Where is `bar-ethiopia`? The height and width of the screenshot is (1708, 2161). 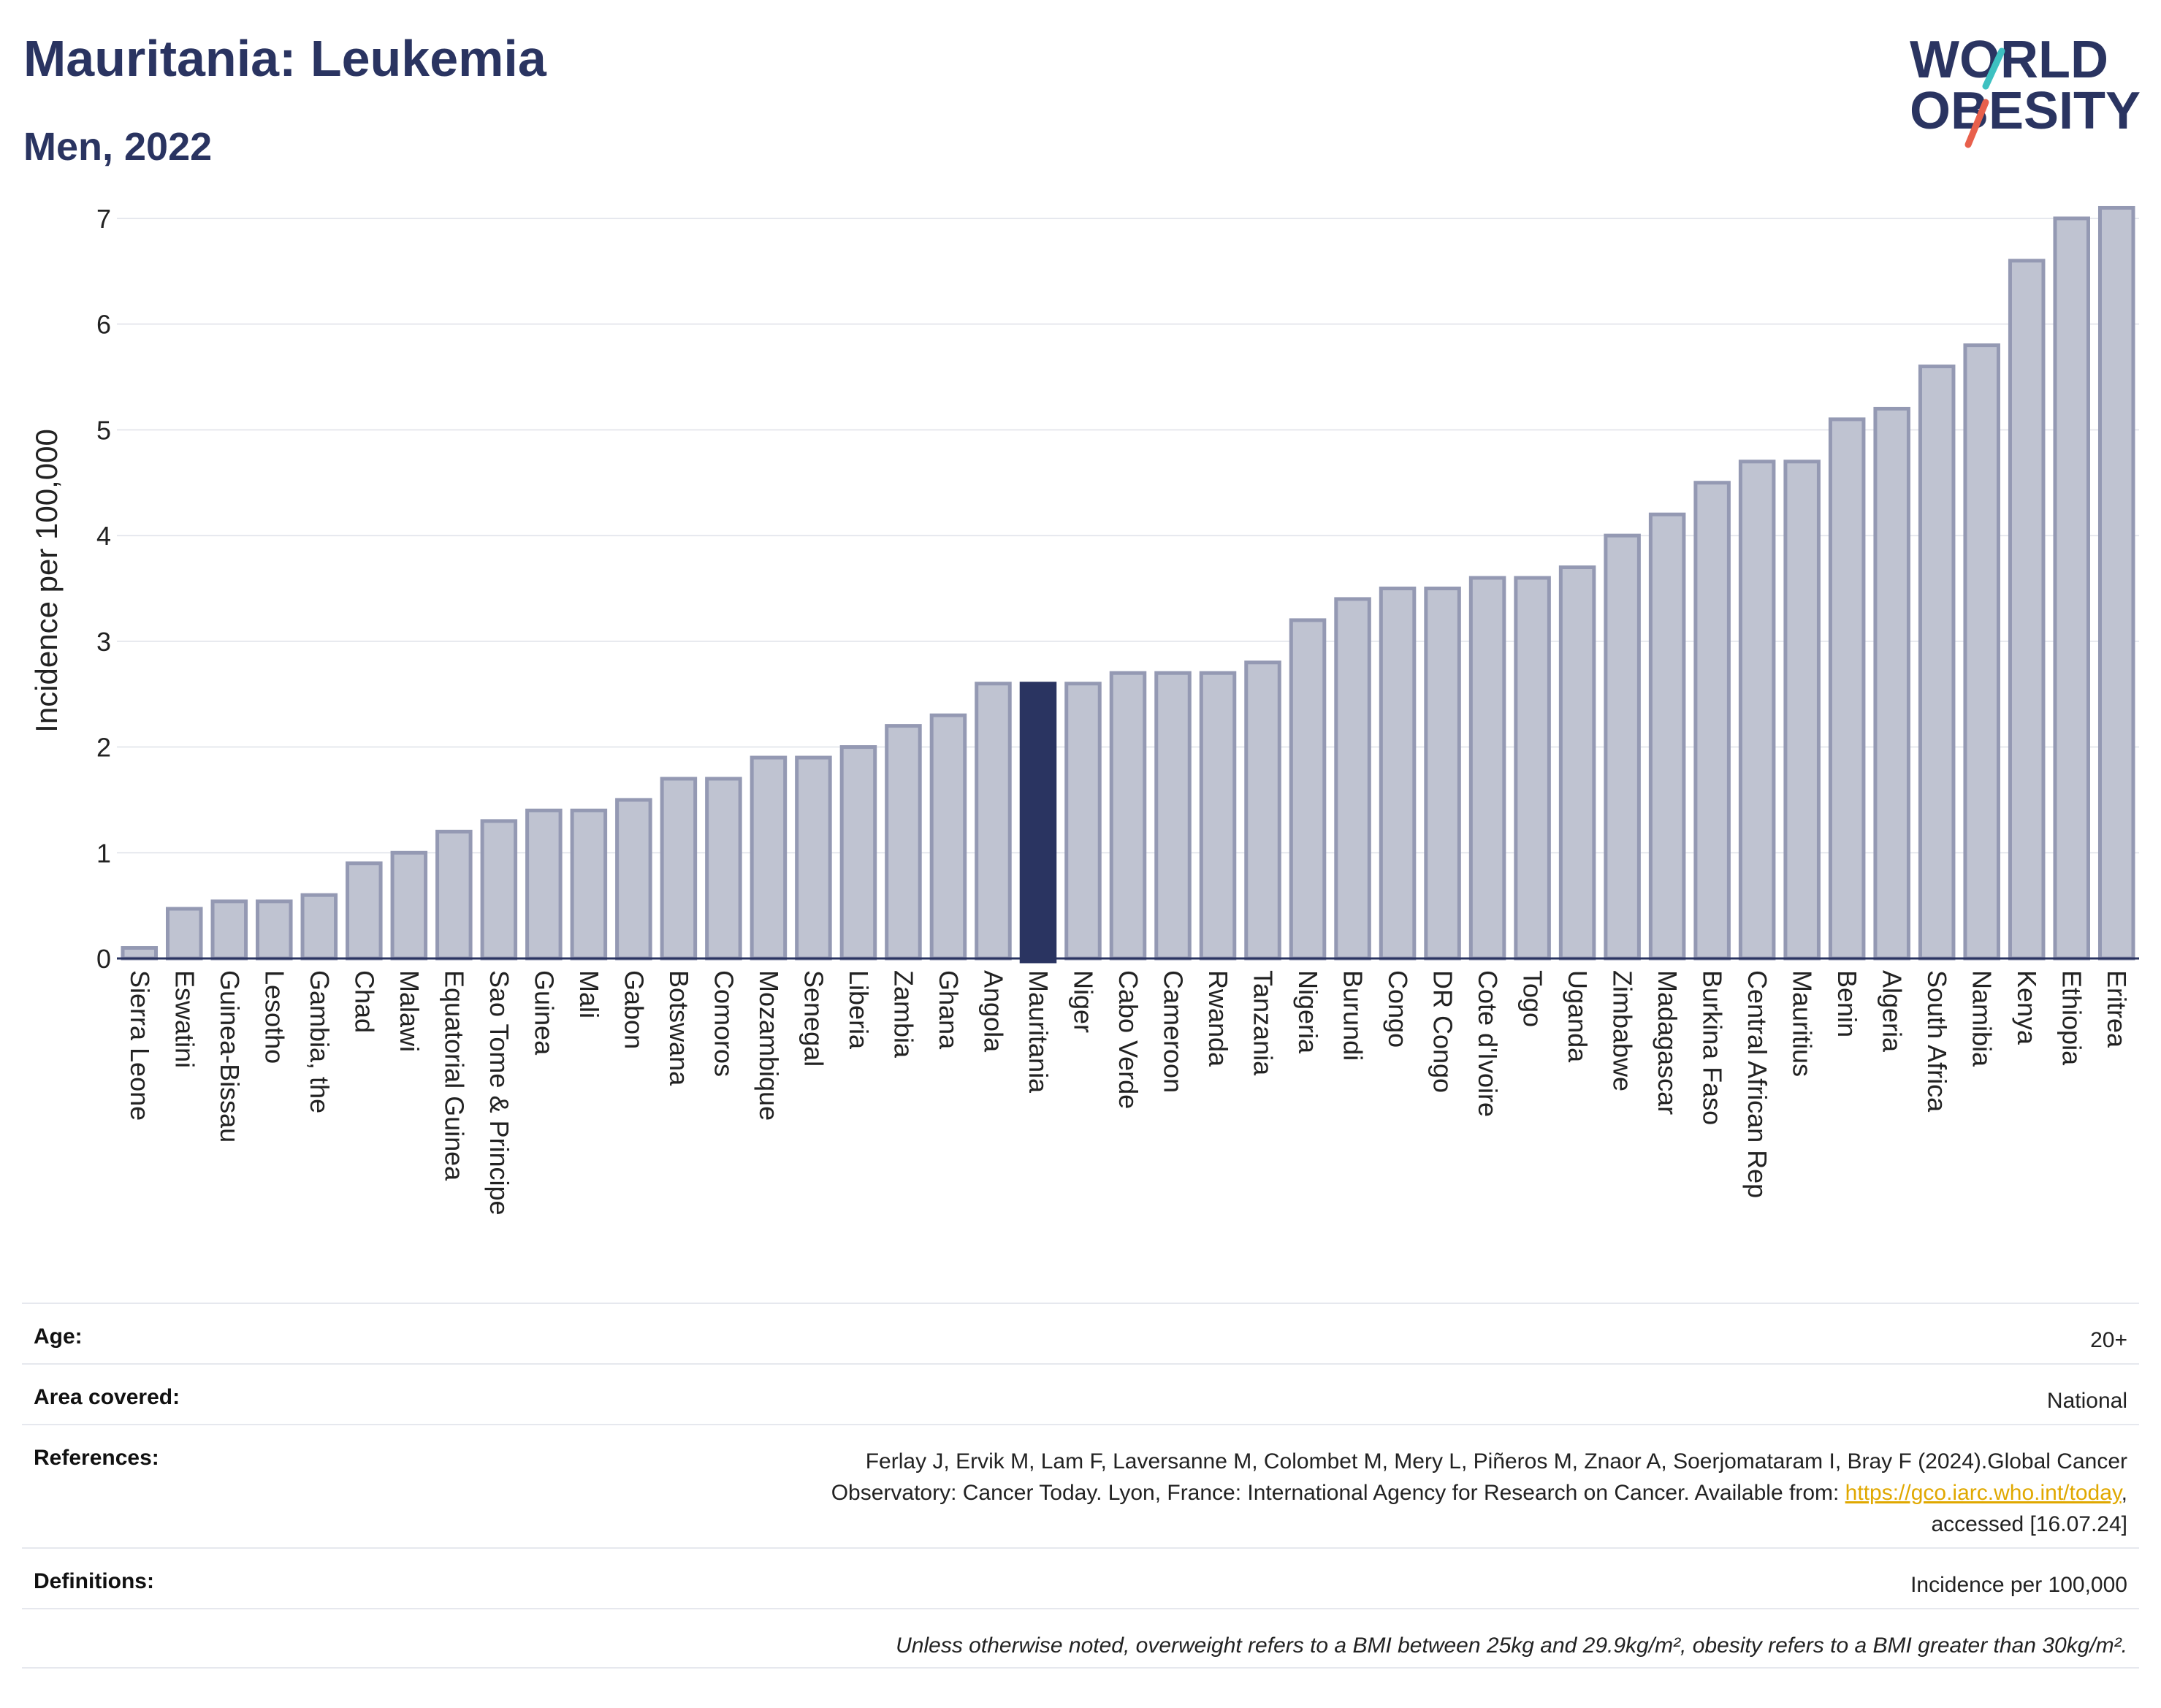 bar-ethiopia is located at coordinates (2071, 588).